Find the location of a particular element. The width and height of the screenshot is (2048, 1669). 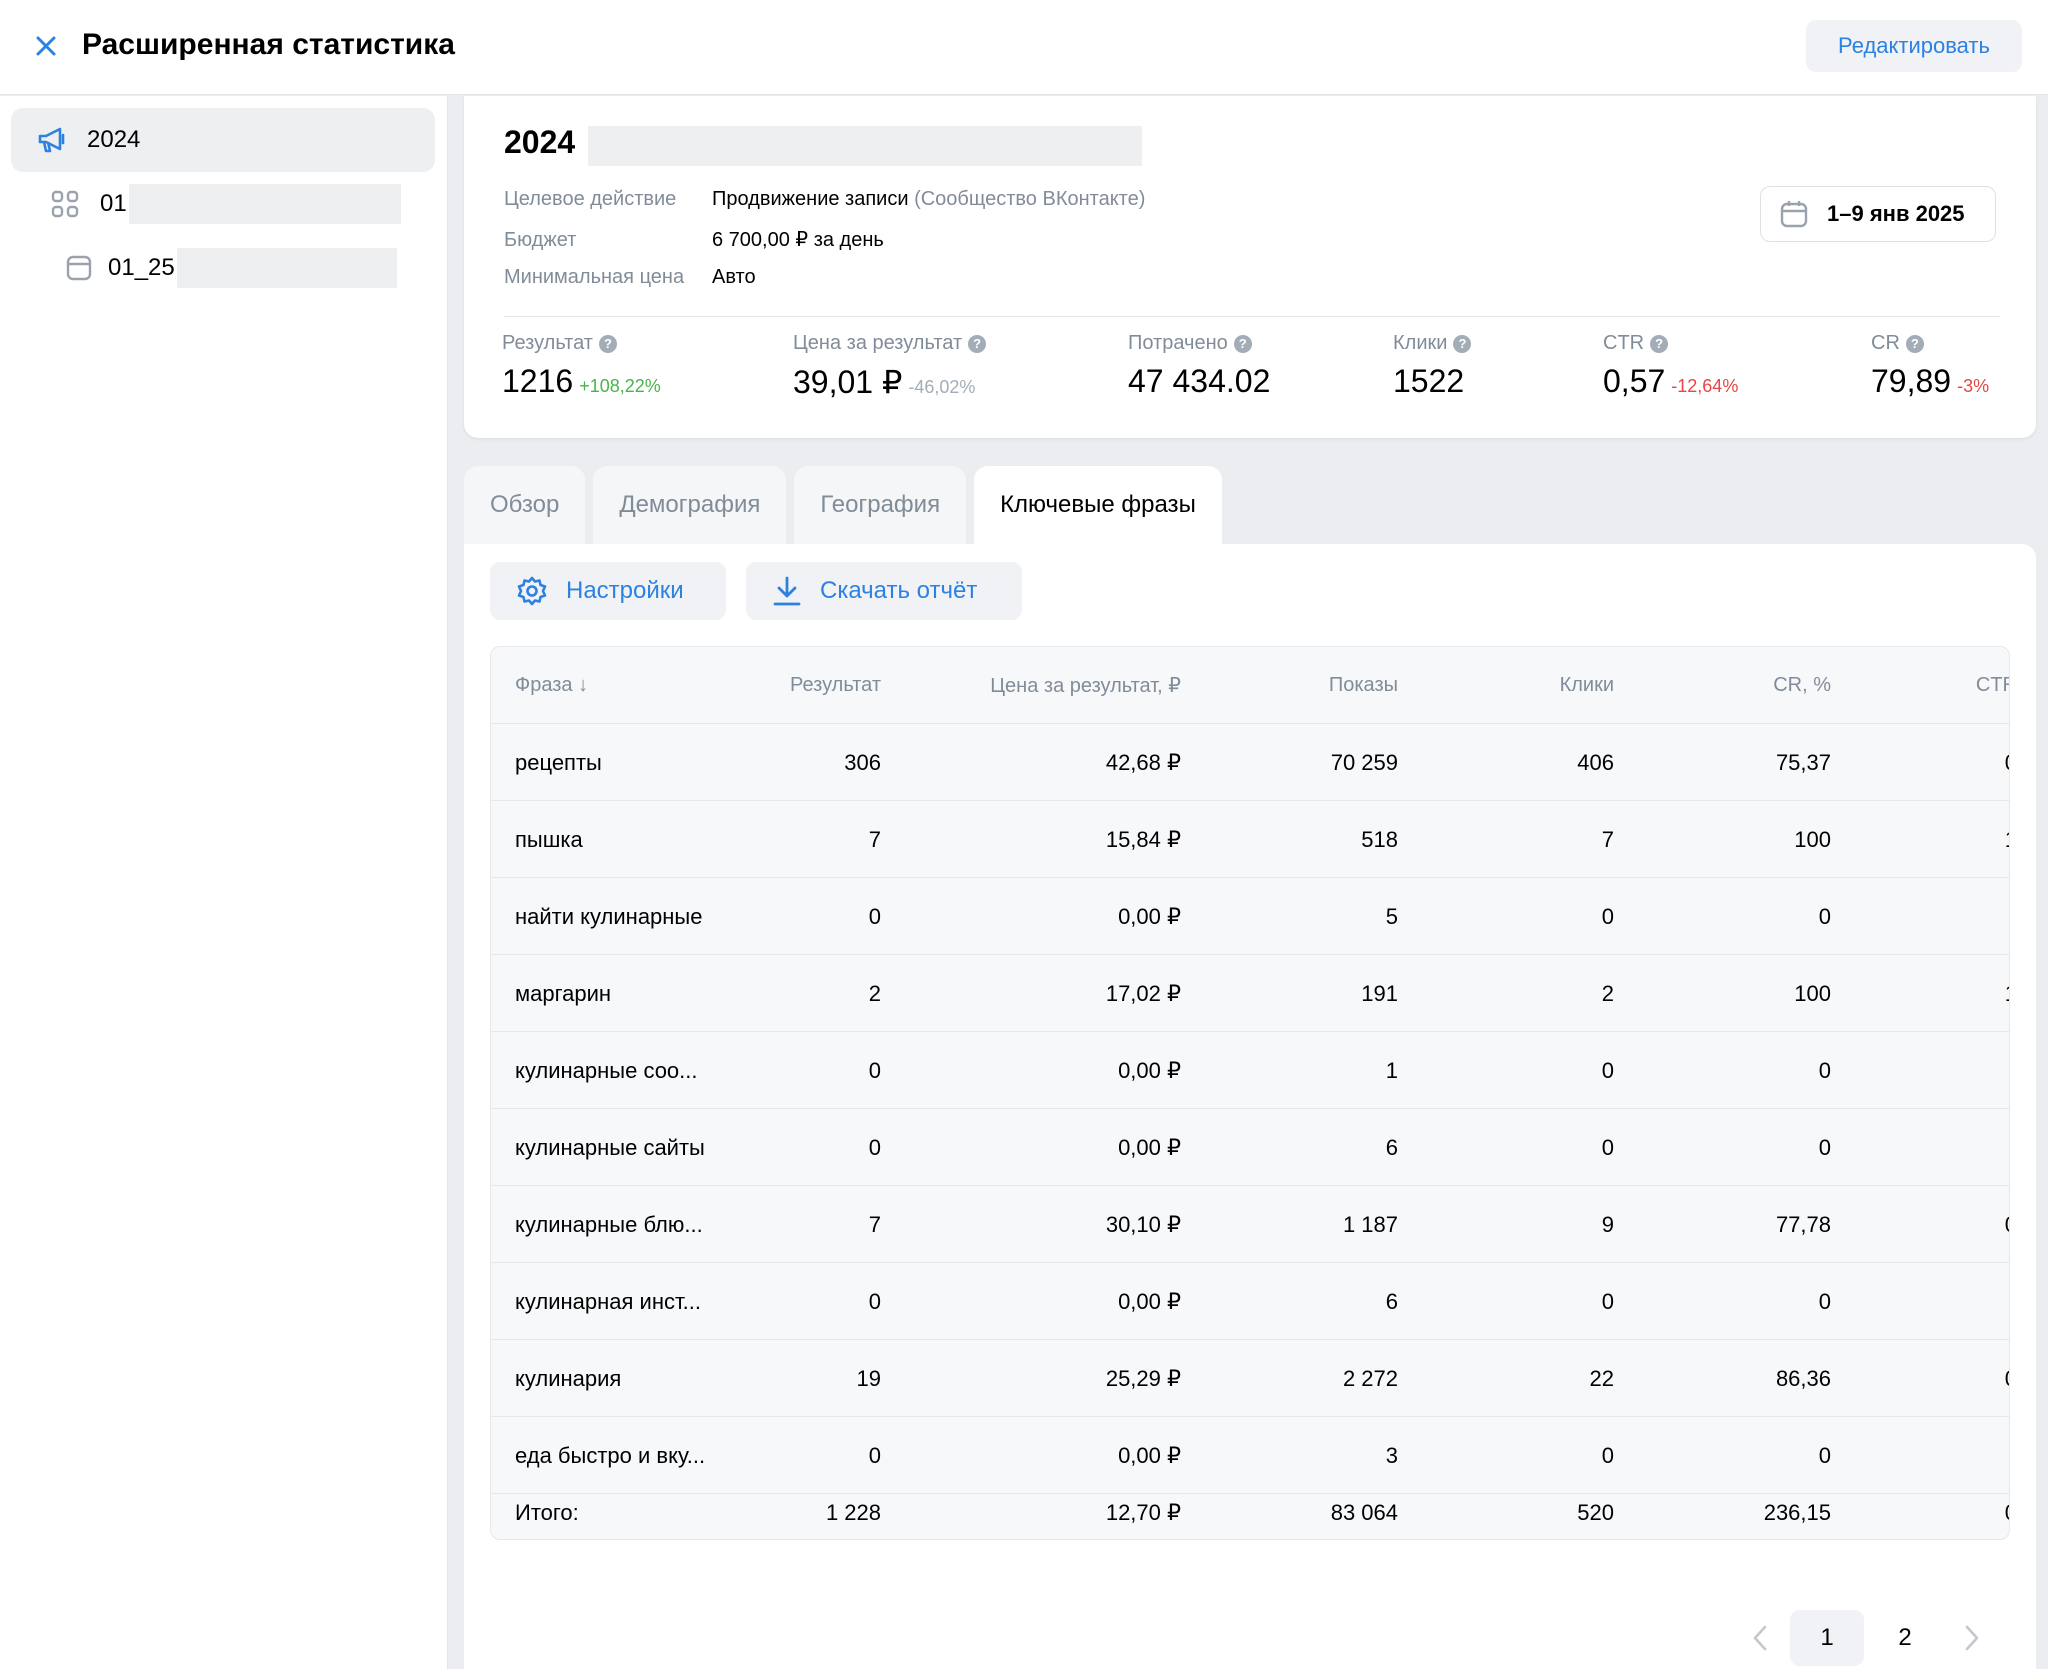

page-2-button: 2 is located at coordinates (1905, 1637).